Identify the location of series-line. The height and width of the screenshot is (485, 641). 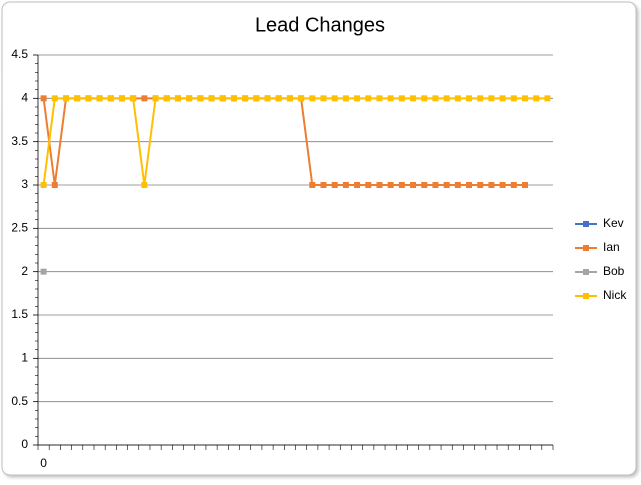
(295, 141).